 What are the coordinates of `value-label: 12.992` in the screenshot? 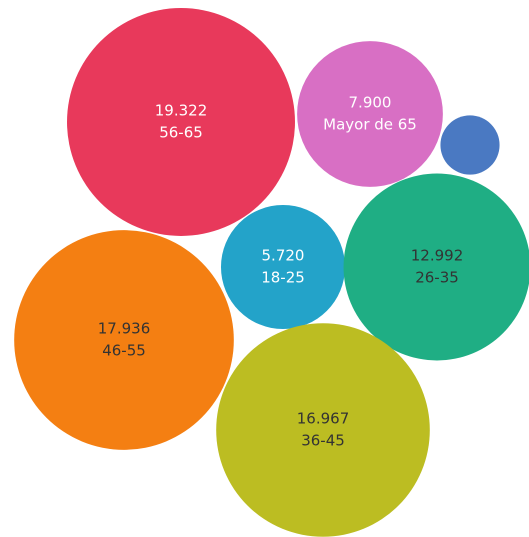 It's located at (437, 256).